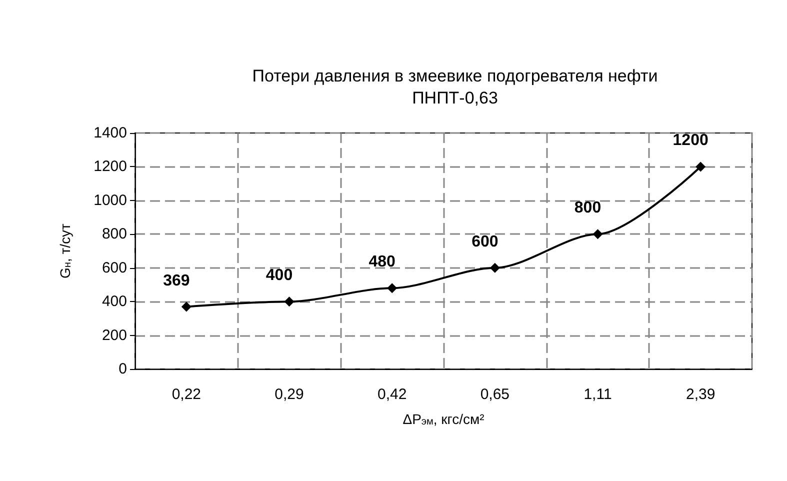 Image resolution: width=787 pixels, height=481 pixels. I want to click on x-tick-label: 2,39, so click(701, 394).